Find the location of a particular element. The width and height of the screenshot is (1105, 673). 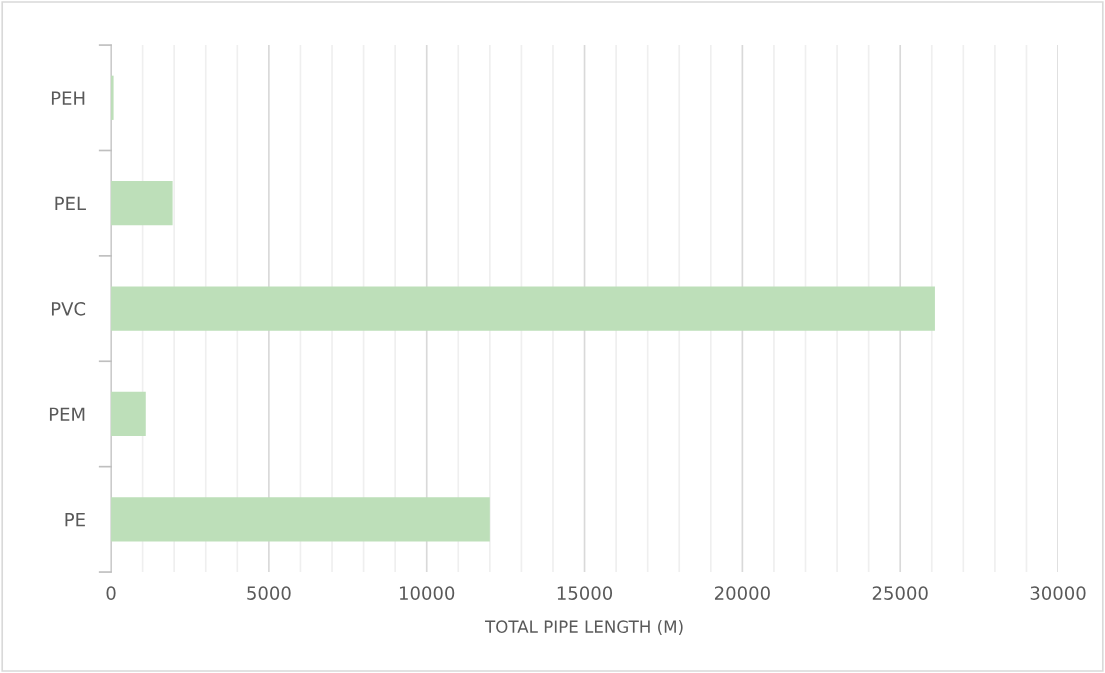

x-tick-label: 10000 is located at coordinates (427, 593).